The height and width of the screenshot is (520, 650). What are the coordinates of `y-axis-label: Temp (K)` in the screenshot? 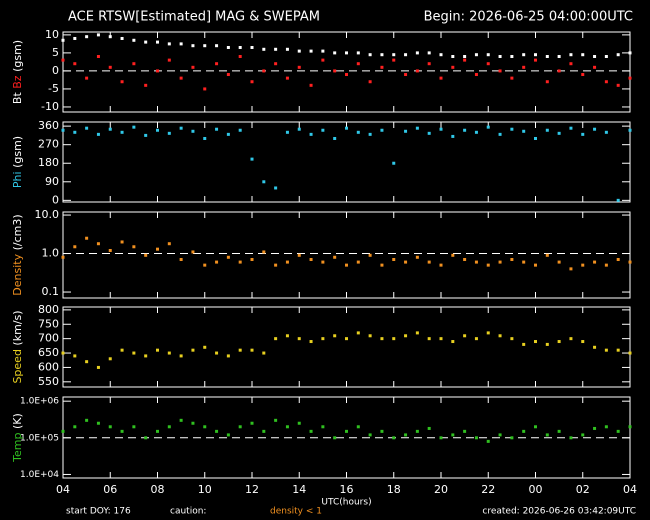 It's located at (17, 438).